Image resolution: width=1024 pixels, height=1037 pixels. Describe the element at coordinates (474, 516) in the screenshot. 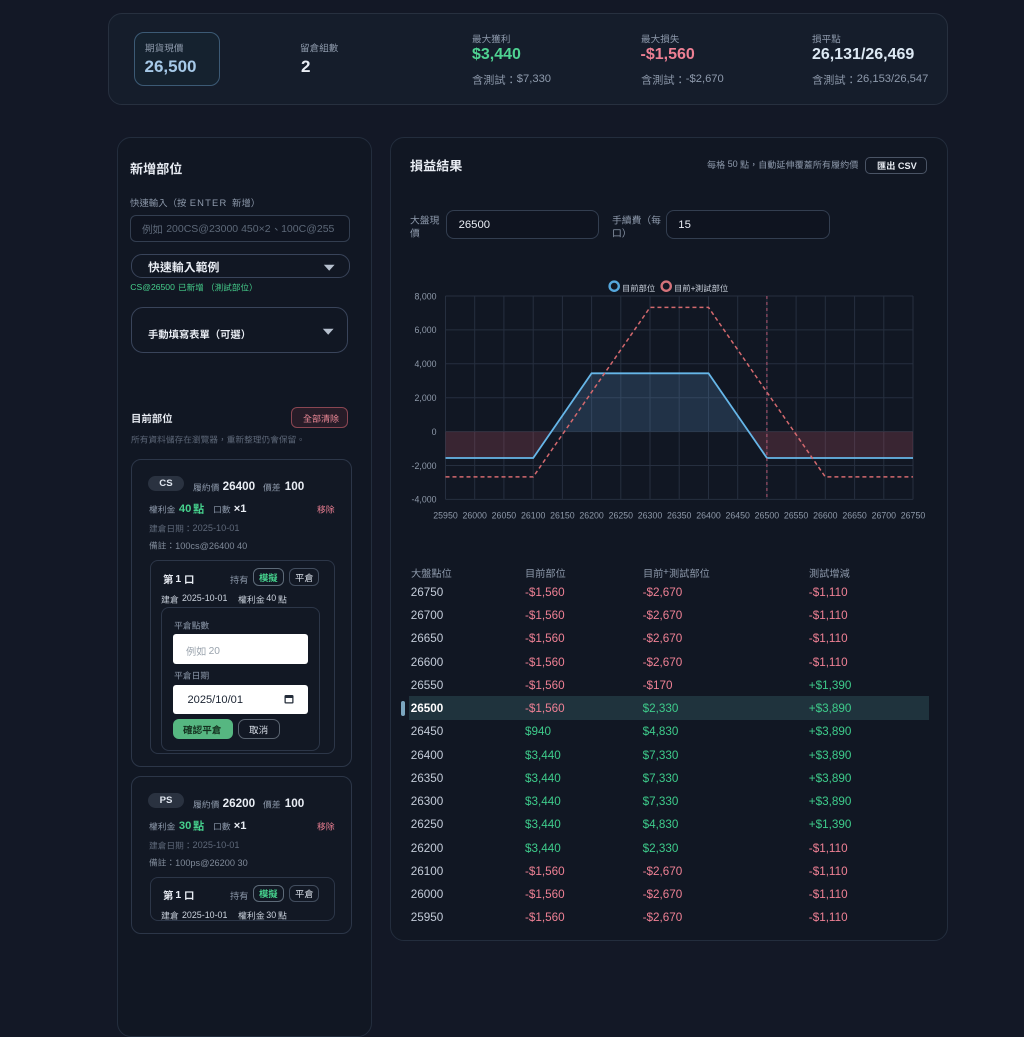

I see `svg-text: 26000` at that location.